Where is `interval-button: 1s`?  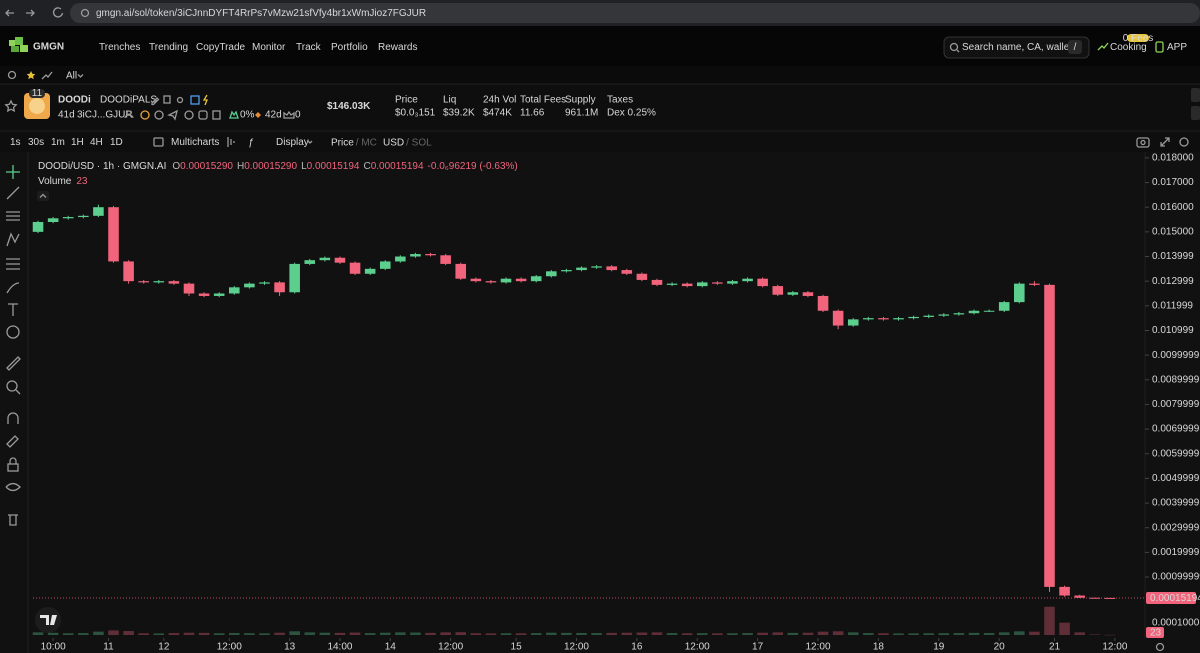
interval-button: 1s is located at coordinates (15, 142).